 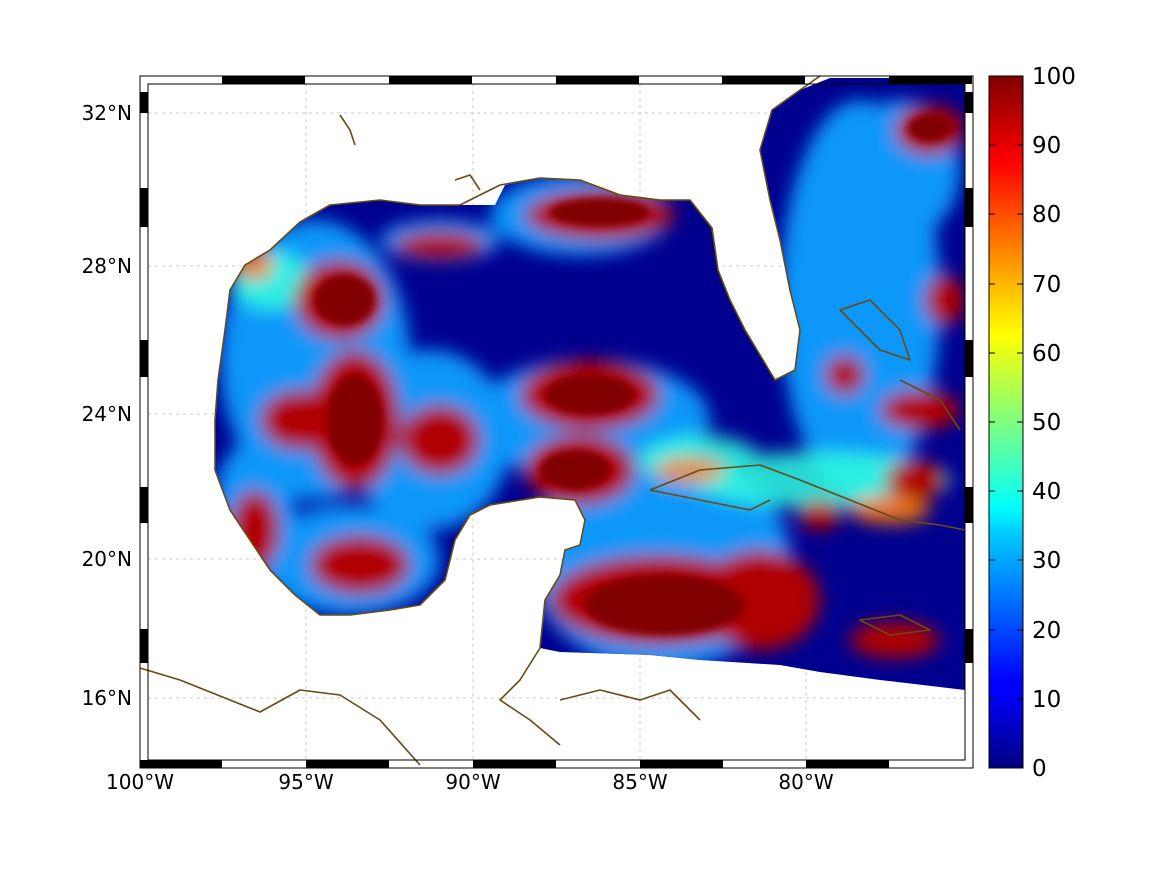 I want to click on colorbar-label: 100, so click(x=1054, y=77).